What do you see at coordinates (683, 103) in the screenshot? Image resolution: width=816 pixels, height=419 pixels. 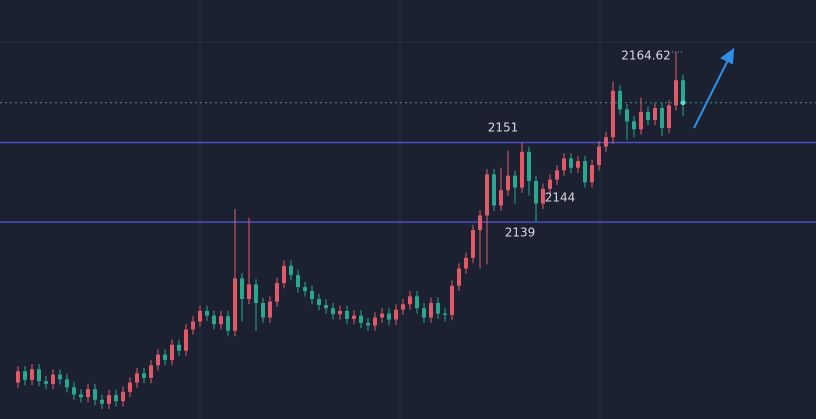 I see `last-price-dot` at bounding box center [683, 103].